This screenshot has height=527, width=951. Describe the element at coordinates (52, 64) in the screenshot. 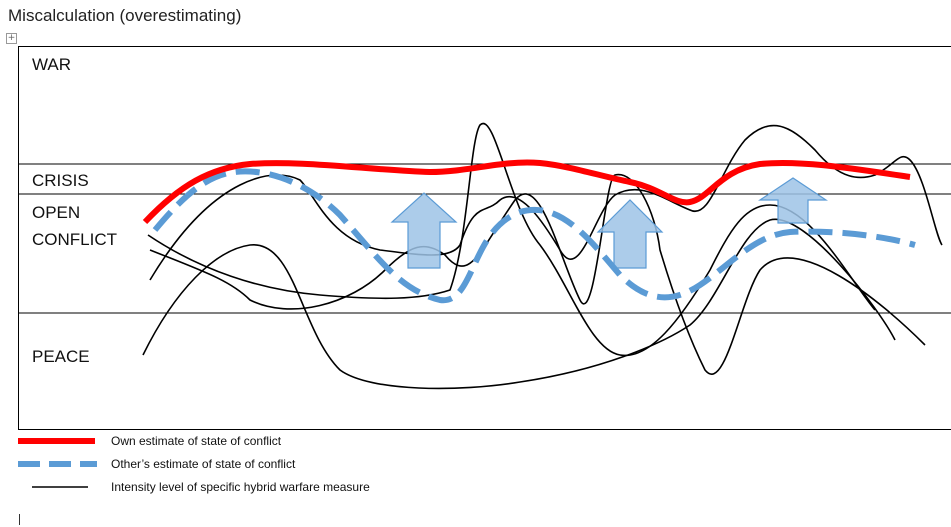

I see `band-label-war: WAR` at that location.